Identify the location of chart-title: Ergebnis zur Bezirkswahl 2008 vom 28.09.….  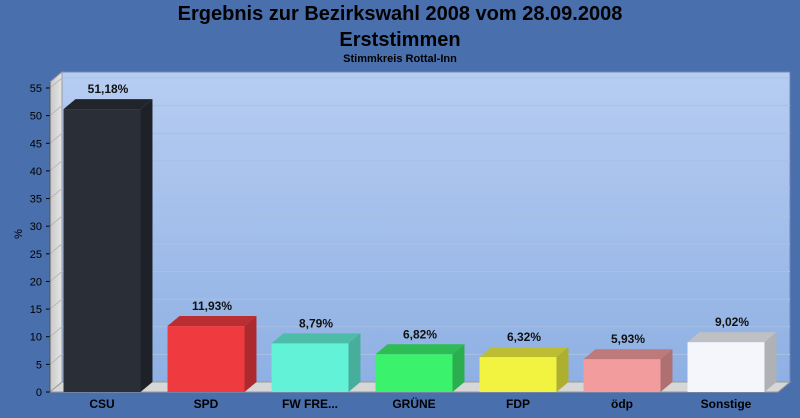
(400, 14).